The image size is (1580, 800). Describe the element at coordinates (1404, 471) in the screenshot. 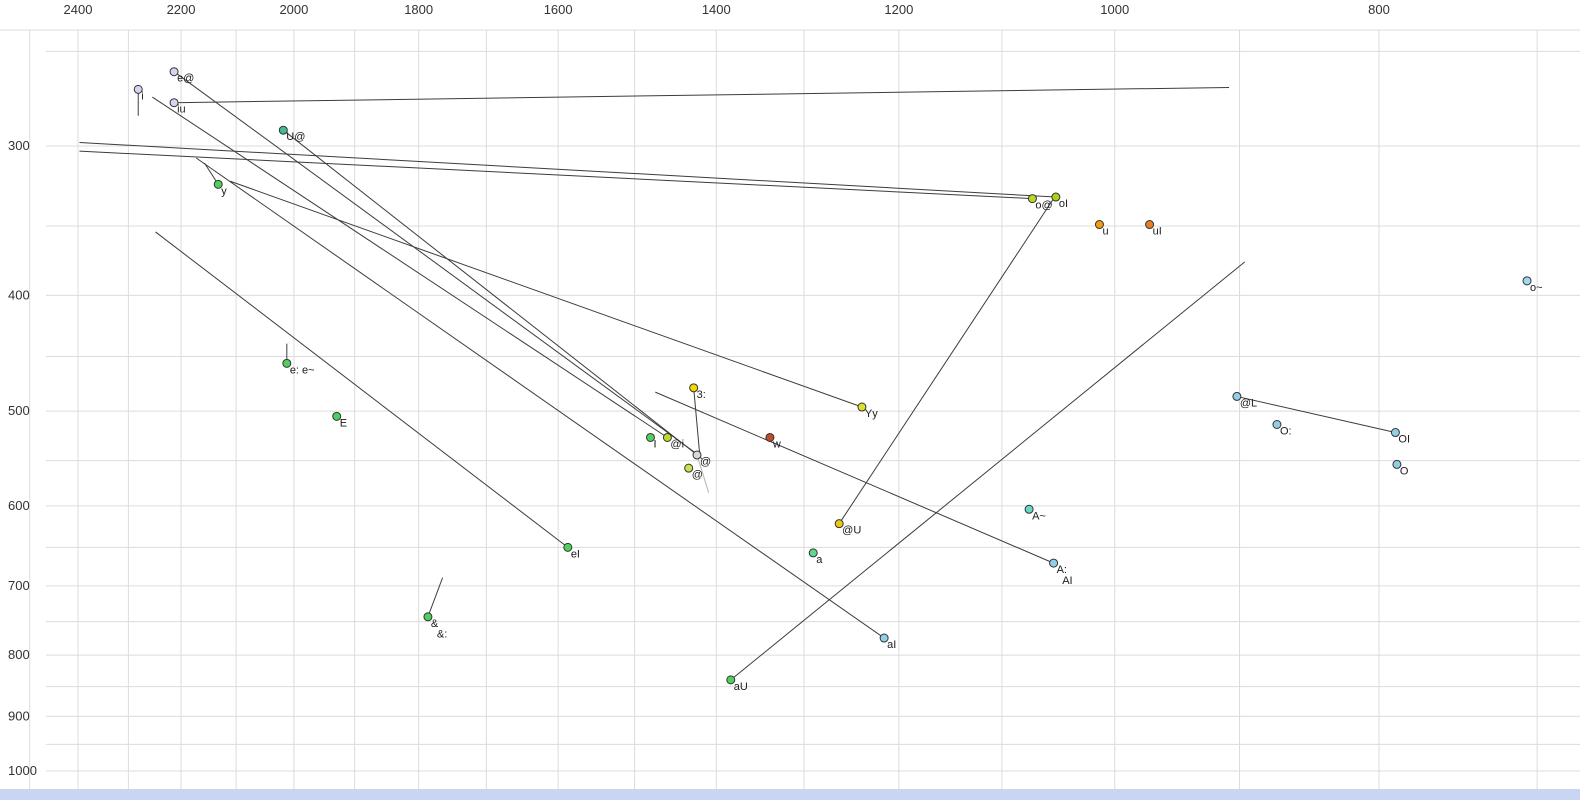

I see `vowel-label-o: O` at that location.